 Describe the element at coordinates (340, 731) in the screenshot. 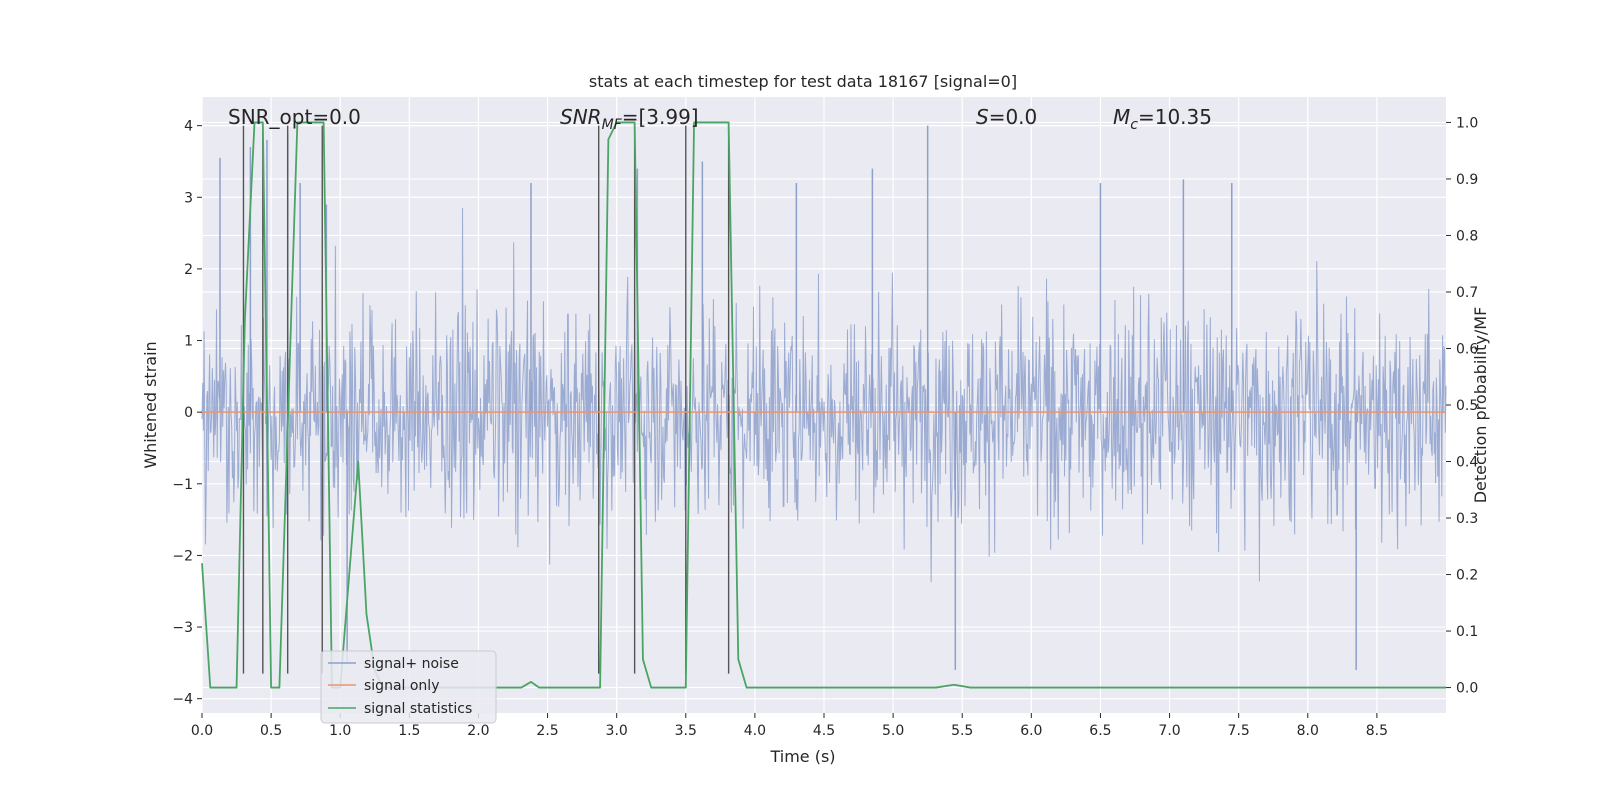

I see `x-tick-label: 1.0` at that location.